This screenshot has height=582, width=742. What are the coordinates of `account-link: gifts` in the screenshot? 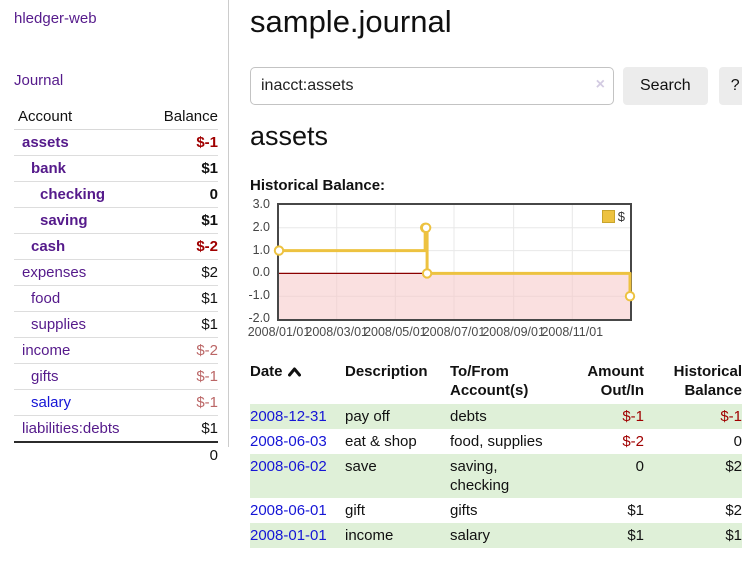 It's located at (45, 376).